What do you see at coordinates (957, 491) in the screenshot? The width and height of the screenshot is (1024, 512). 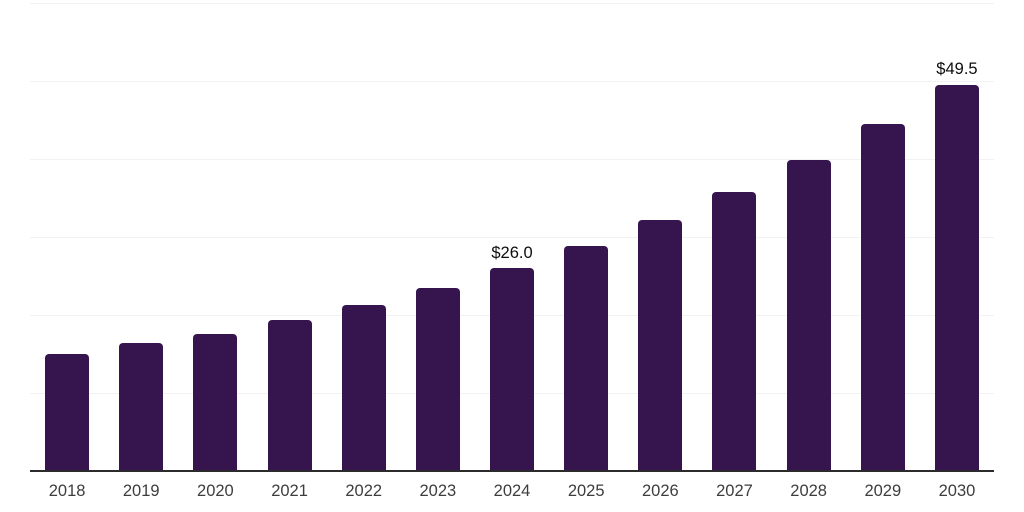 I see `x-axis-label-2030: 2030` at bounding box center [957, 491].